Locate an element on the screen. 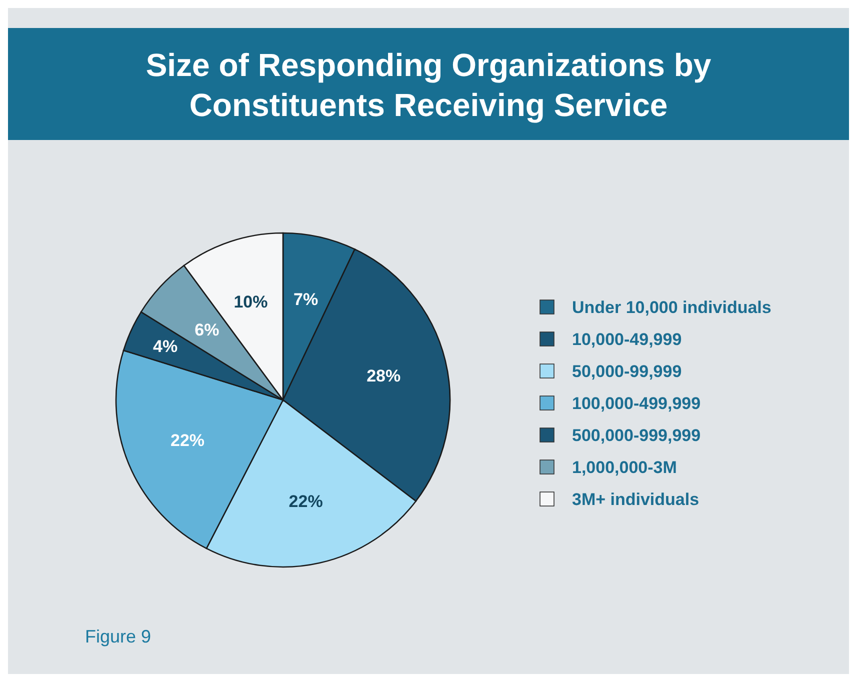  legend-label: 500,000-999,999 is located at coordinates (636, 435).